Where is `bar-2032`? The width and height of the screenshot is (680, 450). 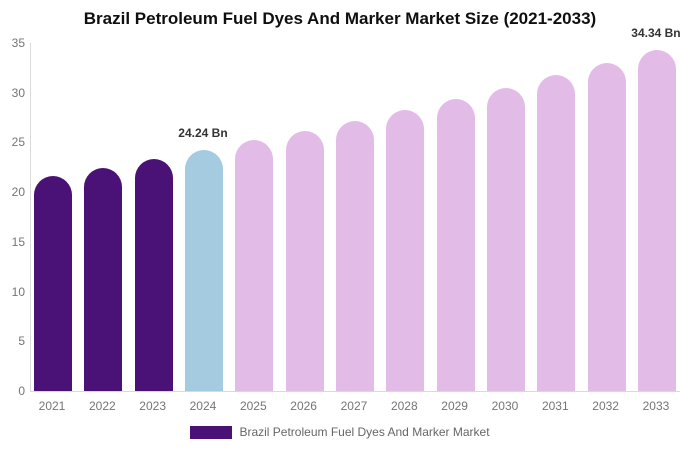
bar-2032 is located at coordinates (606, 226).